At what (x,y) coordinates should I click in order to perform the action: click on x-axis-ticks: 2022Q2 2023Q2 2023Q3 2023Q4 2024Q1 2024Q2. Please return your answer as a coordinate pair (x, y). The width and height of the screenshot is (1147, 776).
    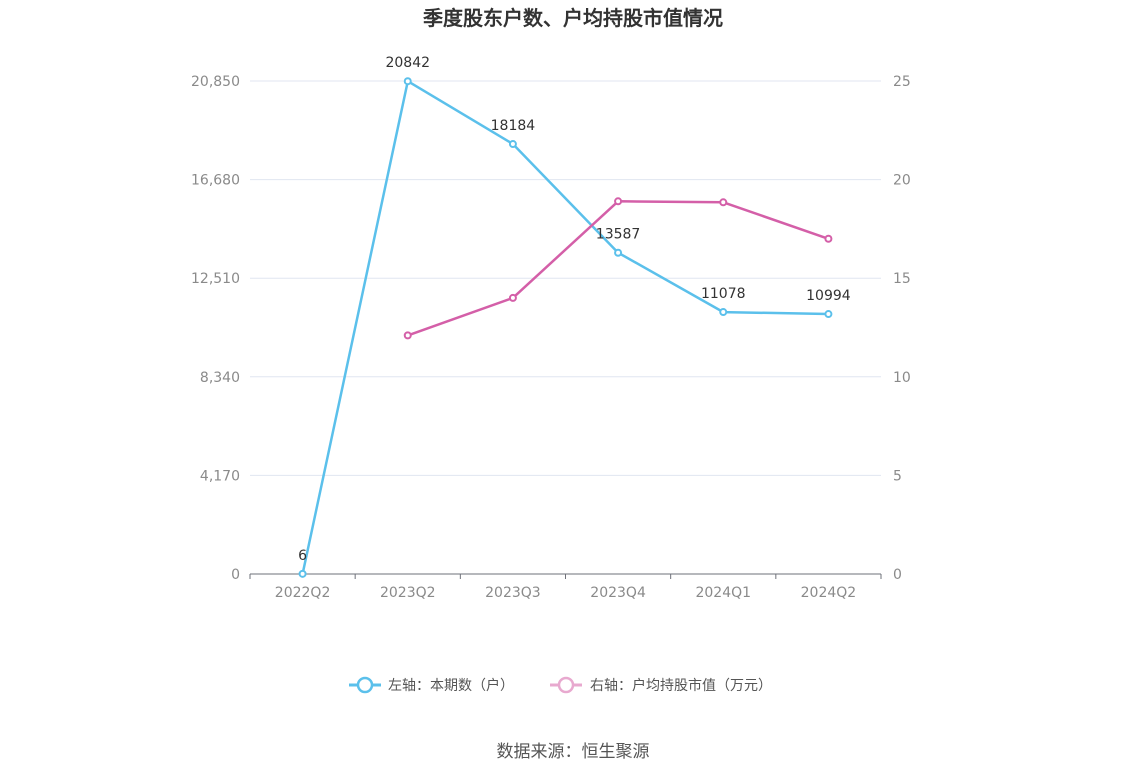
    Looking at the image, I should click on (565, 587).